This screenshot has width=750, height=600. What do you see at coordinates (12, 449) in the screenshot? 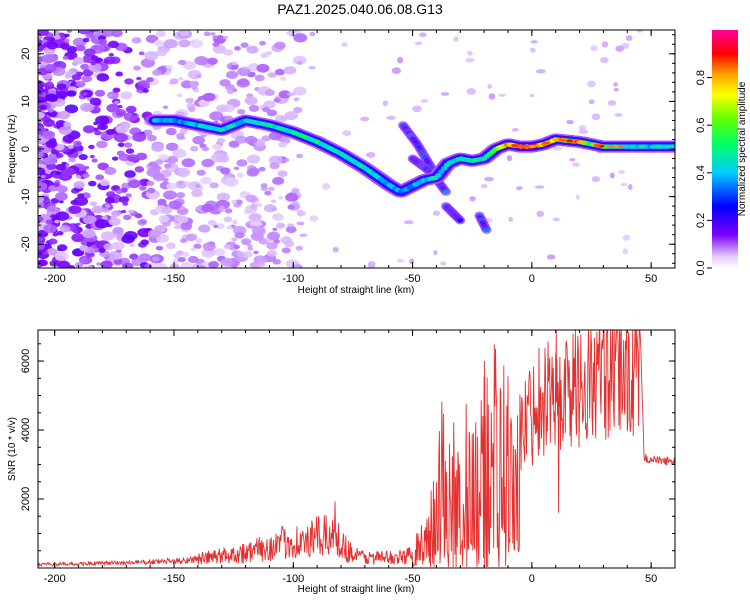
I see `snr-y-axis-label: SNR (10 * v/v)` at bounding box center [12, 449].